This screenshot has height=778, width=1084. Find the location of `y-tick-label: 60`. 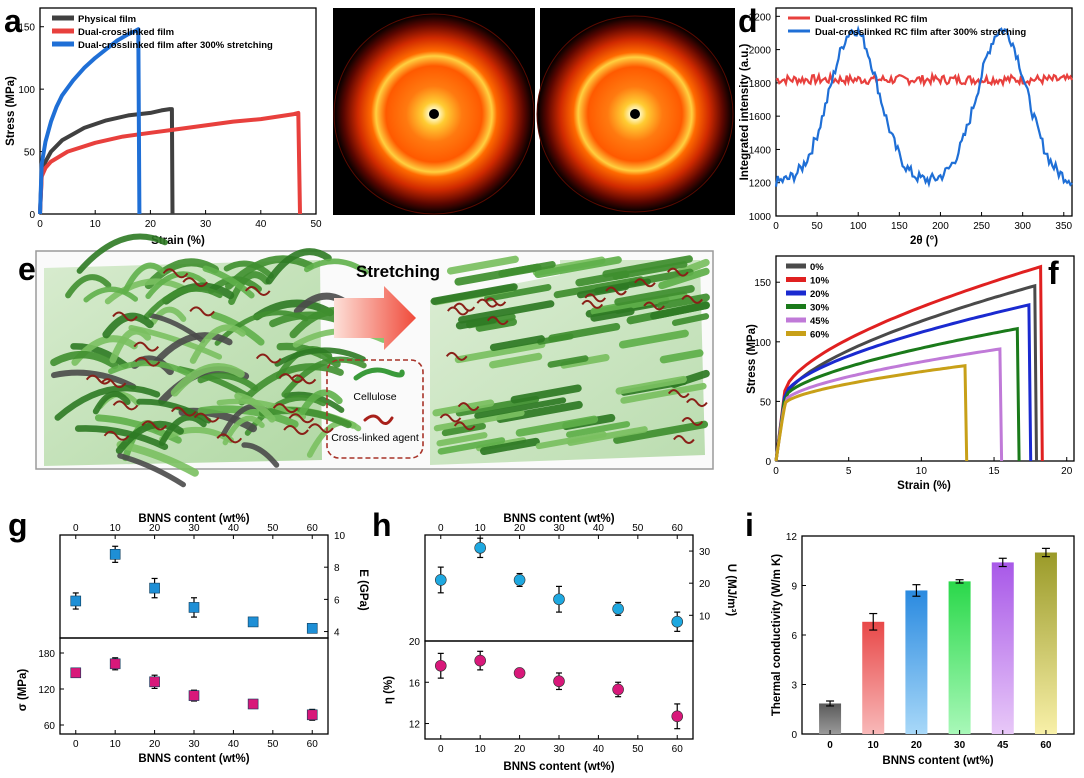

y-tick-label: 60 is located at coordinates (50, 726).